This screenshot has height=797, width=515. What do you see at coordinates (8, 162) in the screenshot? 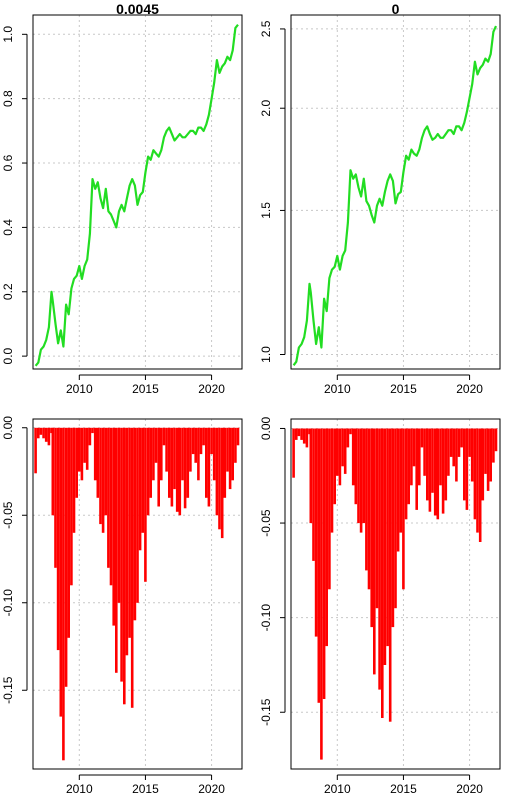
I see `equity-a-y-tick-label-0.6: 0.6` at bounding box center [8, 162].